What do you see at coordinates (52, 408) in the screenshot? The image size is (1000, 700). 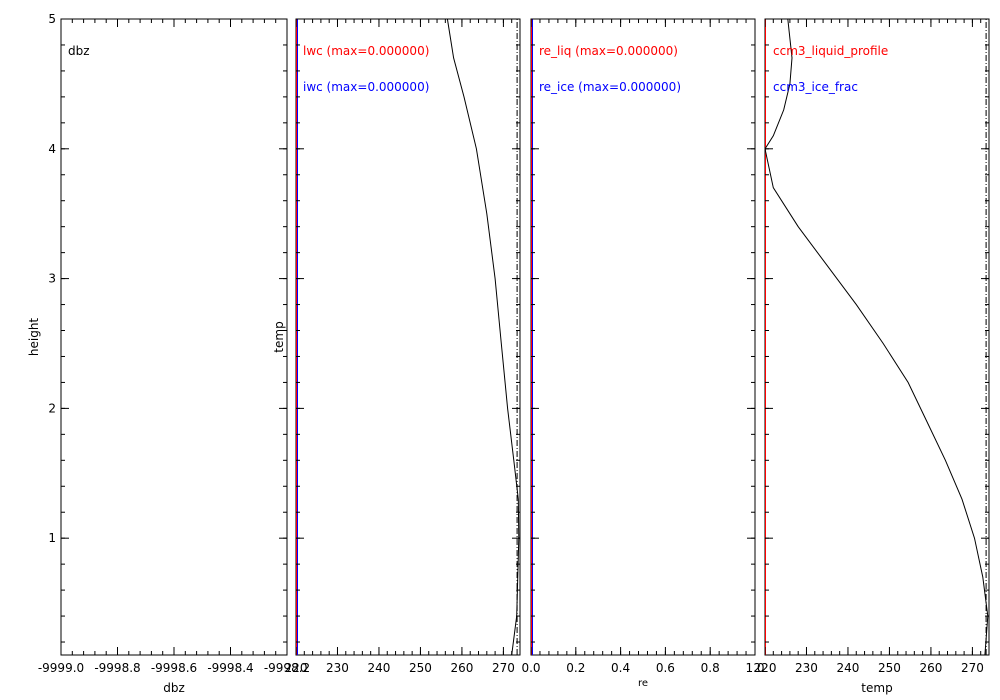 I see `y-tick-label: 2` at bounding box center [52, 408].